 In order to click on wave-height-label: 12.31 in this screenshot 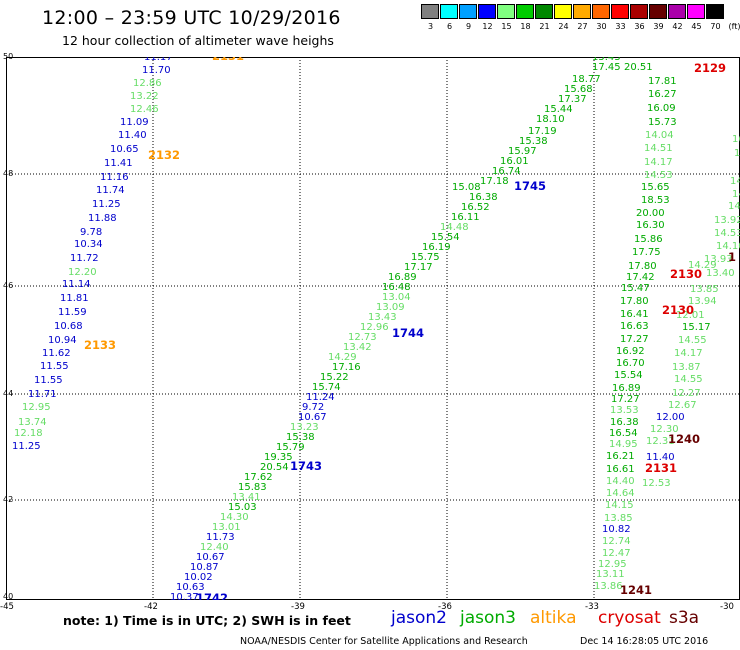, I will do `click(660, 441)`.